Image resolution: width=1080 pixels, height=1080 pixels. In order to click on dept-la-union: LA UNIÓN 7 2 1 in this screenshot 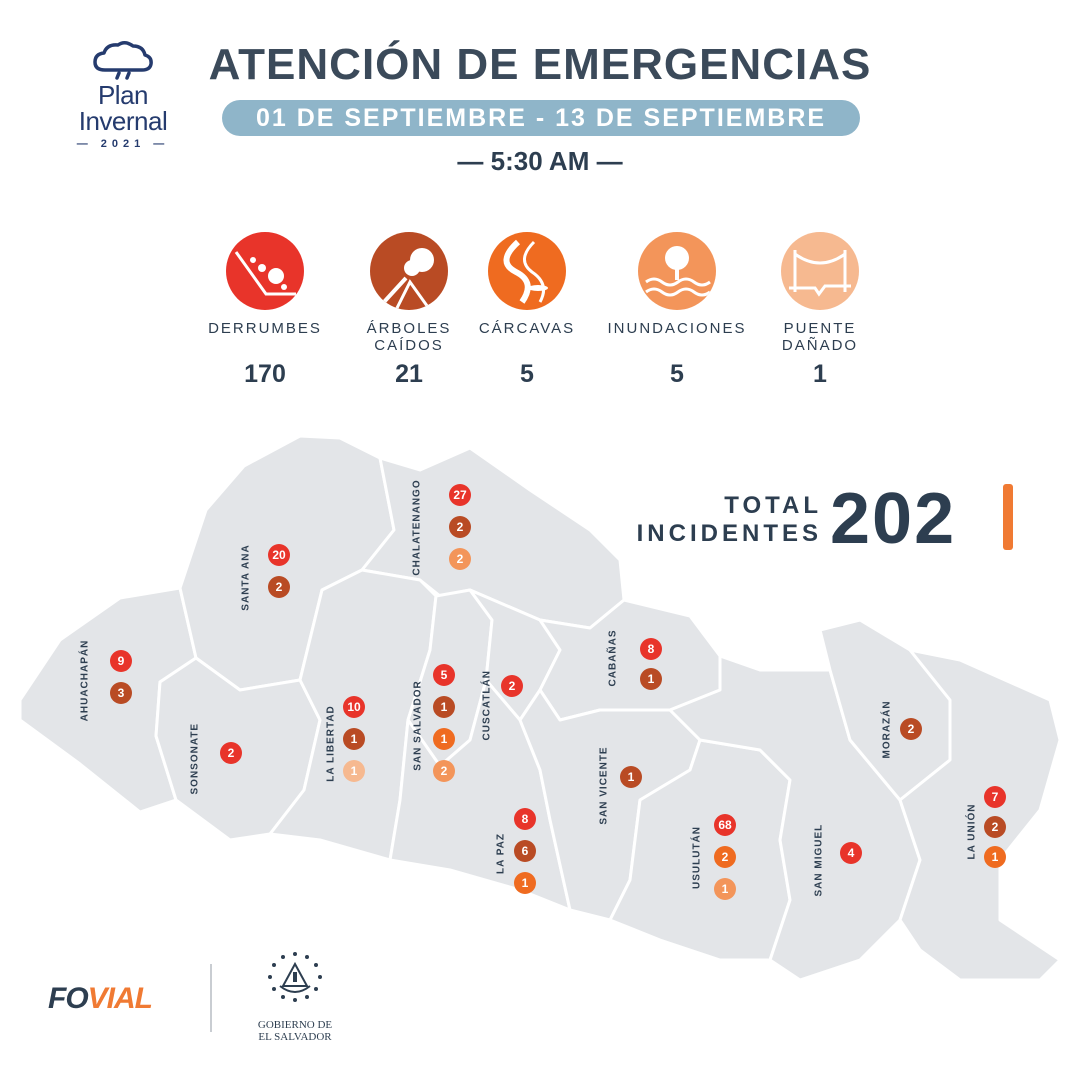, I will do `click(990, 834)`.